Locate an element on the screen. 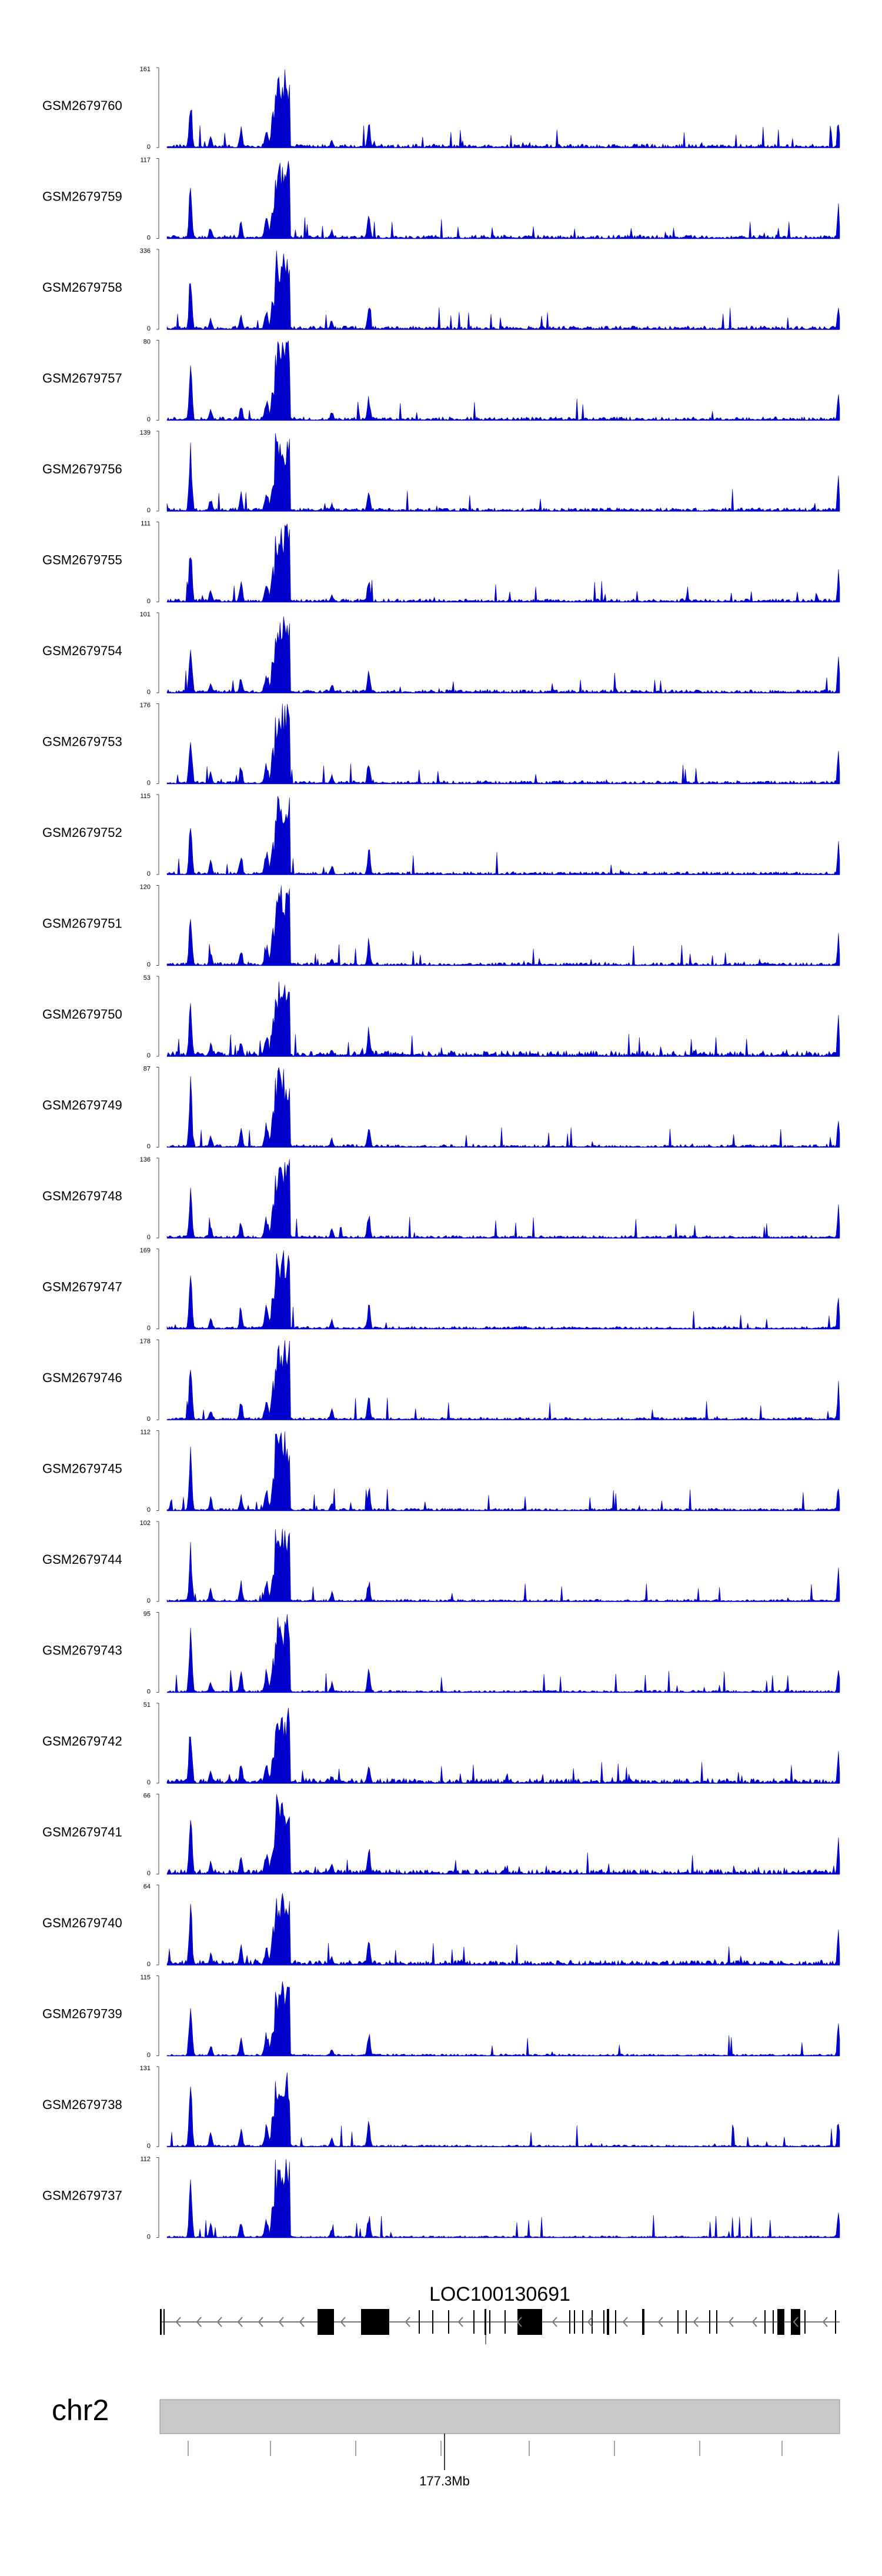  track-label: GSM2679748 is located at coordinates (82, 1196).